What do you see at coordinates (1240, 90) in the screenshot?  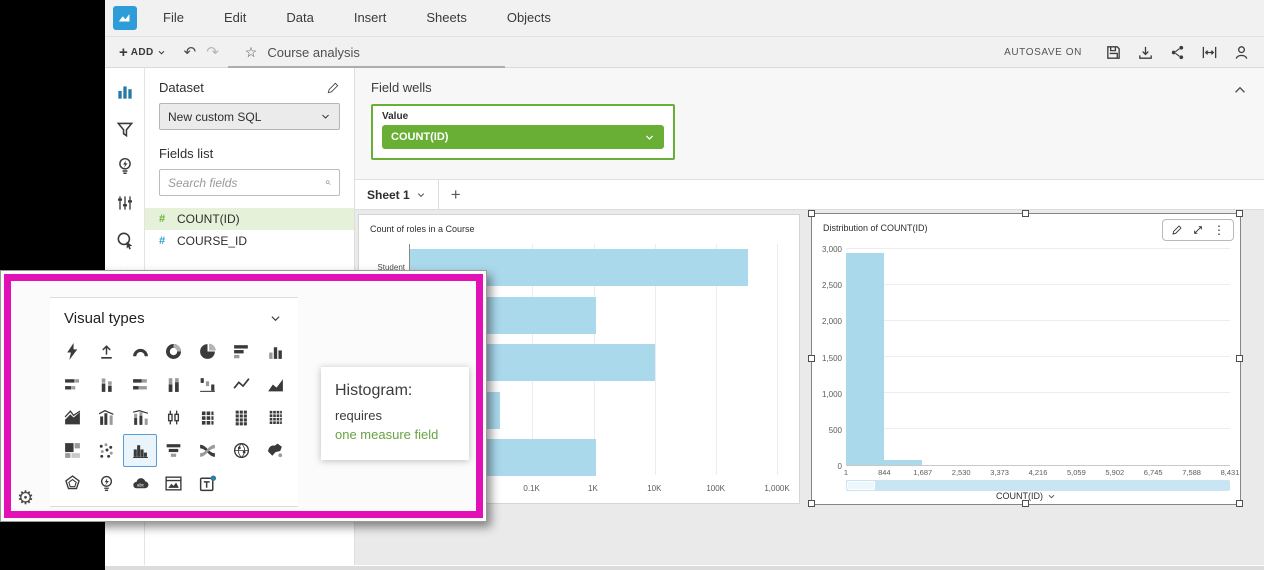 I see `collapse-field-wells-icon` at bounding box center [1240, 90].